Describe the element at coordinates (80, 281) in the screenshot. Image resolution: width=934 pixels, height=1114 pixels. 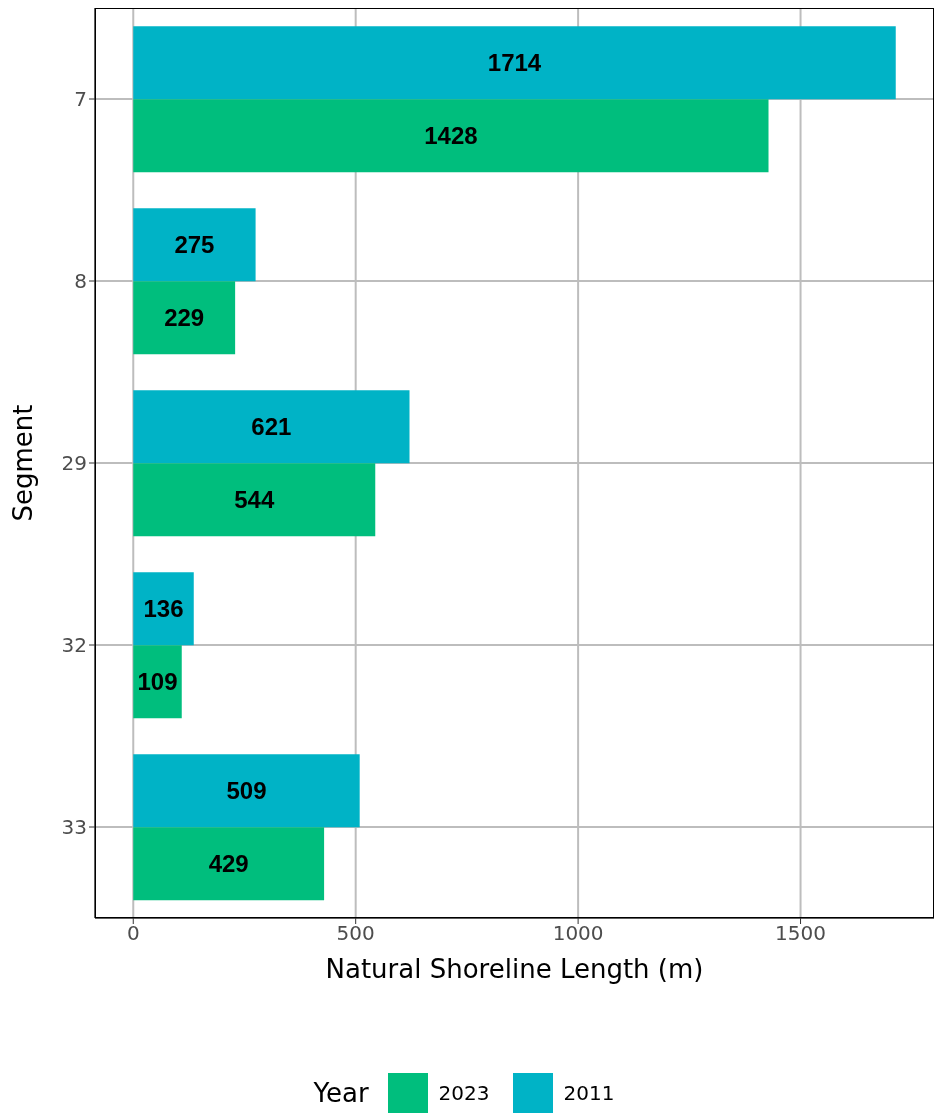
I see `y-tick-label: 8` at that location.